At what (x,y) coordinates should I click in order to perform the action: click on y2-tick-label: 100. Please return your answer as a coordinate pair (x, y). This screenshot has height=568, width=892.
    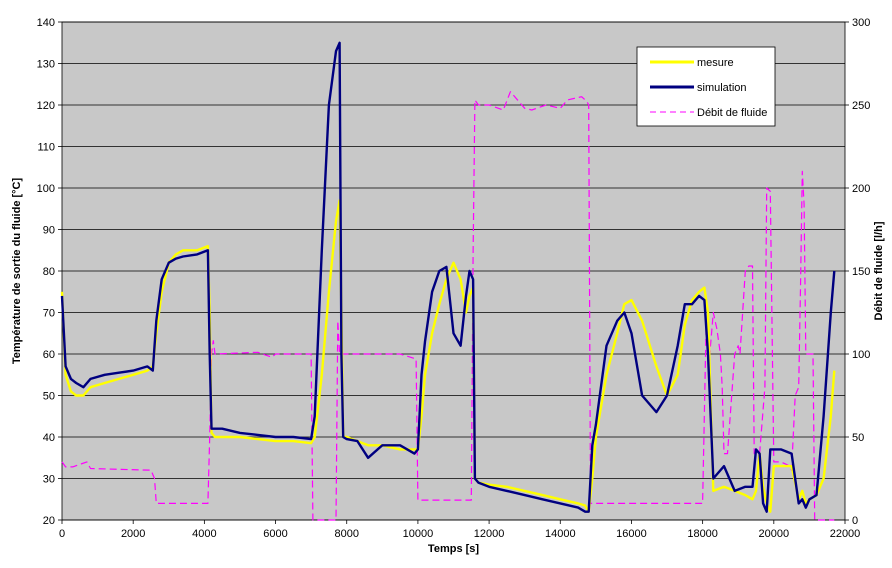
    Looking at the image, I should click on (861, 355).